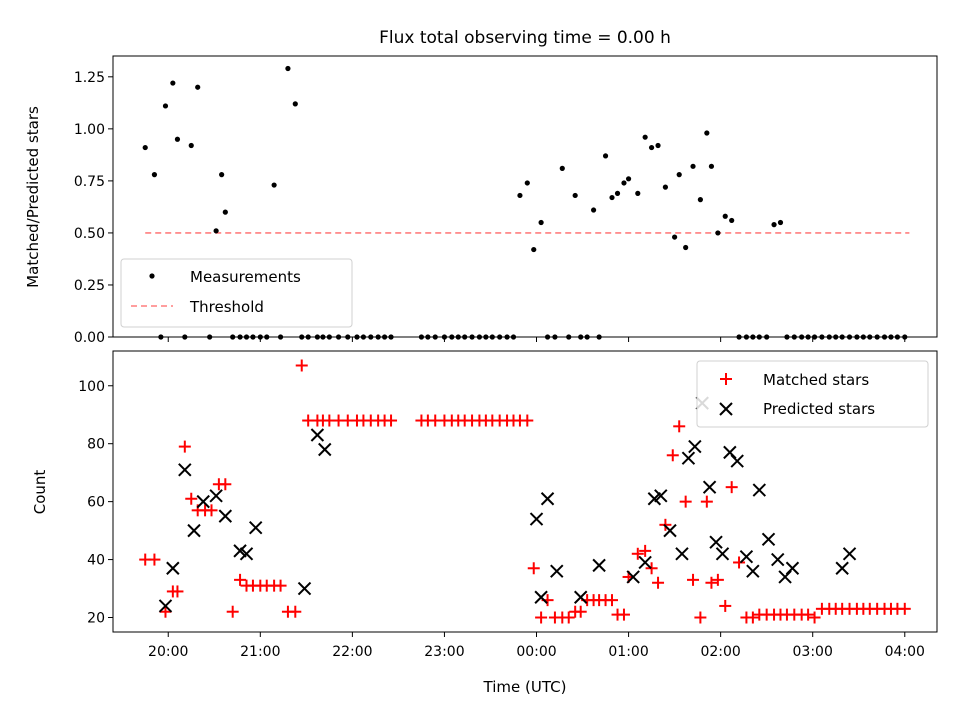 The width and height of the screenshot is (960, 724). I want to click on bottom-legend: Matched stars Predicted stars, so click(812, 394).